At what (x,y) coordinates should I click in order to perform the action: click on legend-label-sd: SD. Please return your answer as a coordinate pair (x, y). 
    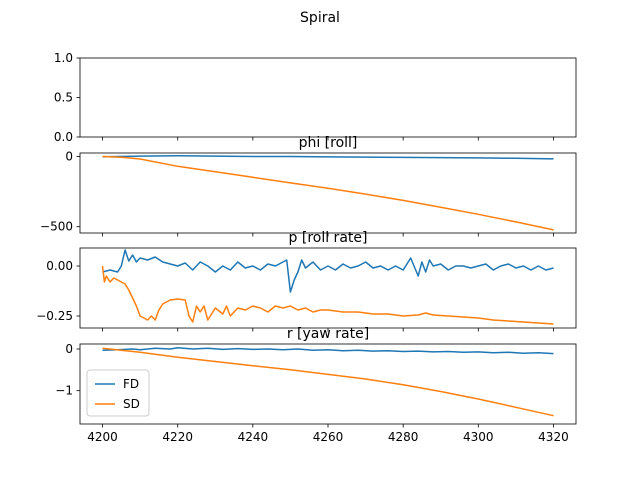
    Looking at the image, I should click on (131, 404).